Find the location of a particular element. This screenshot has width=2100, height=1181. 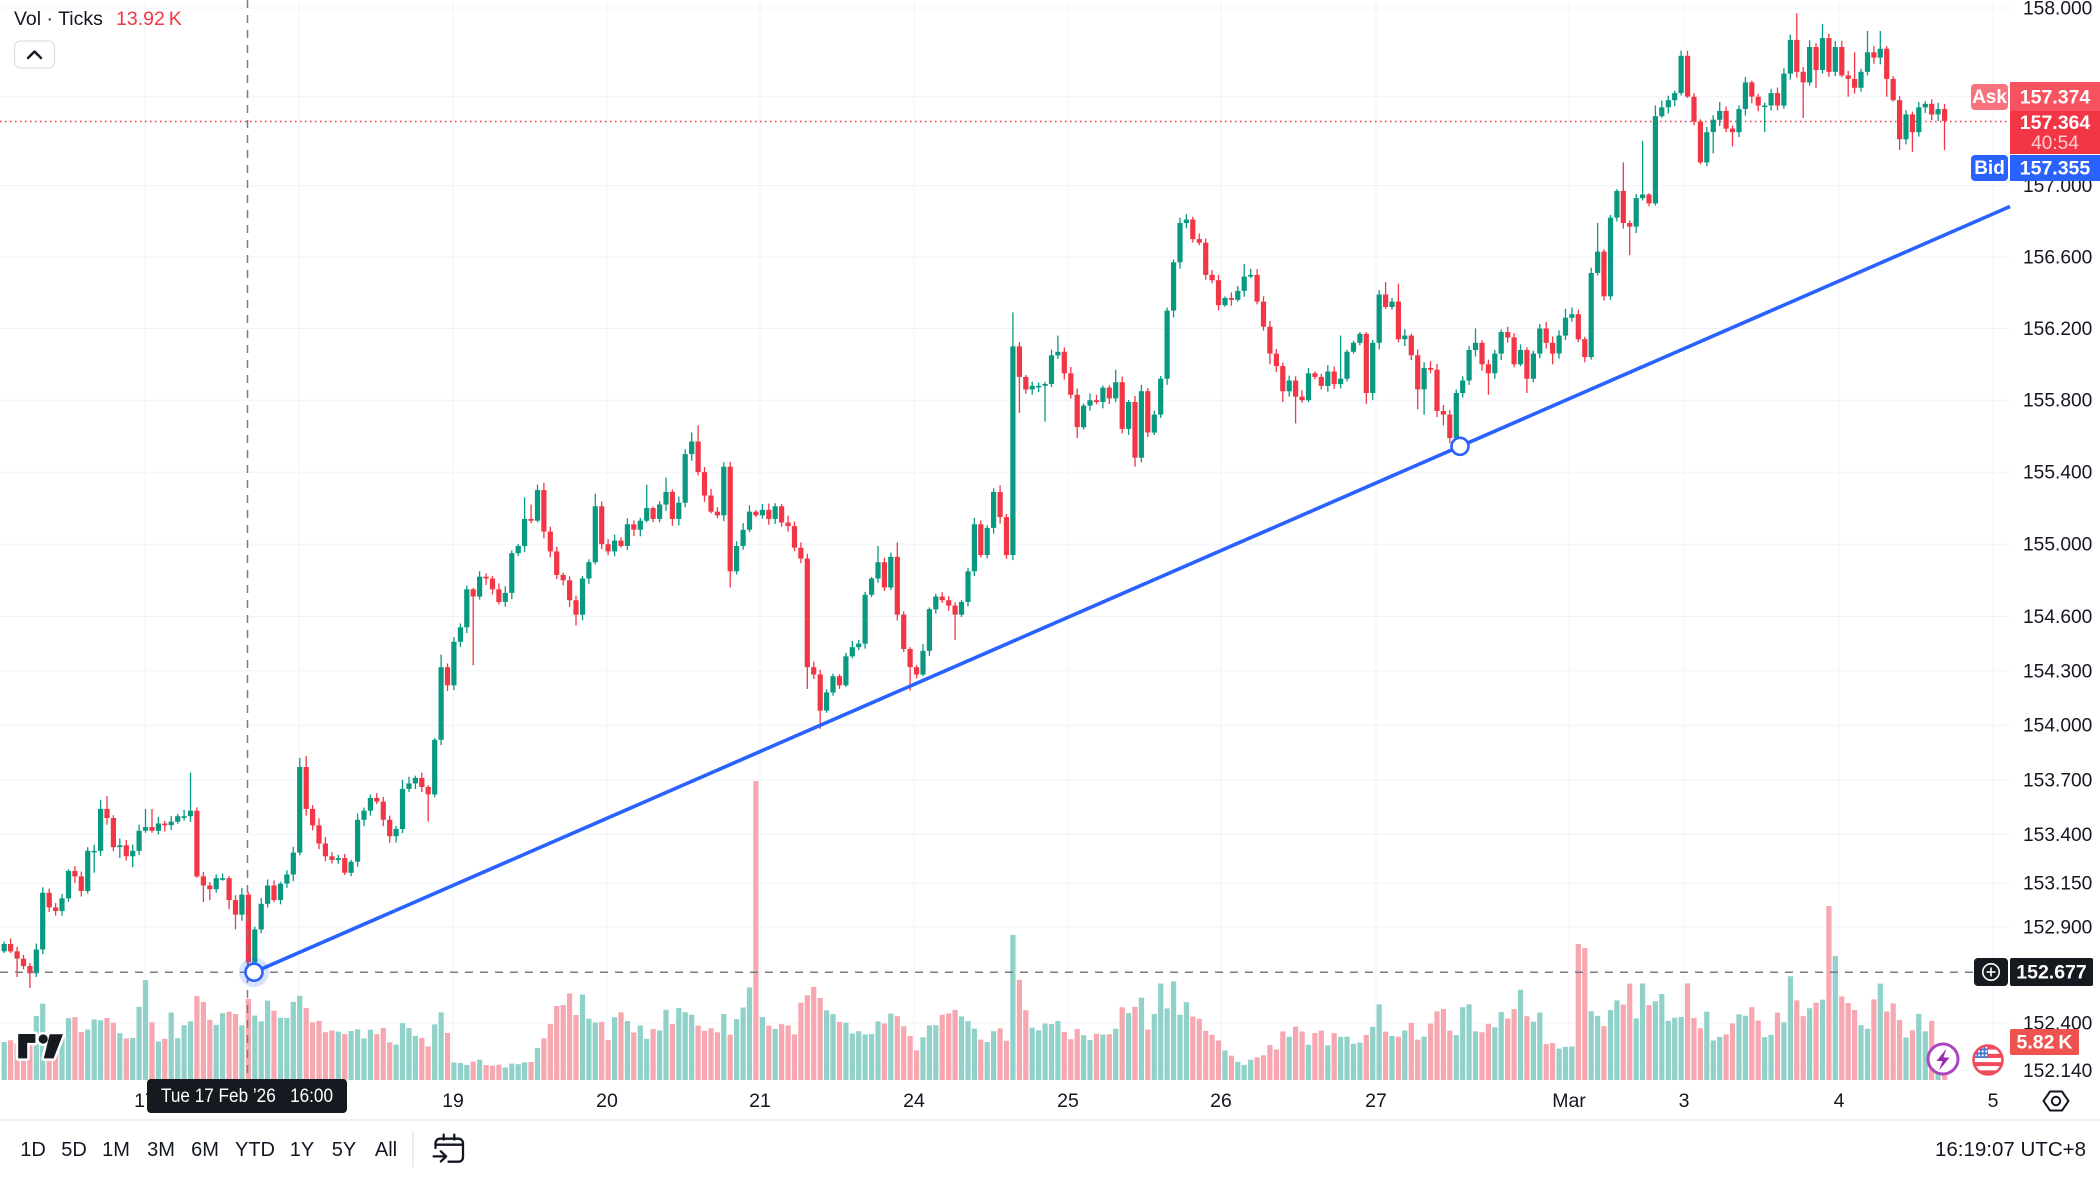

svg-text: 40:54 is located at coordinates (2055, 143).